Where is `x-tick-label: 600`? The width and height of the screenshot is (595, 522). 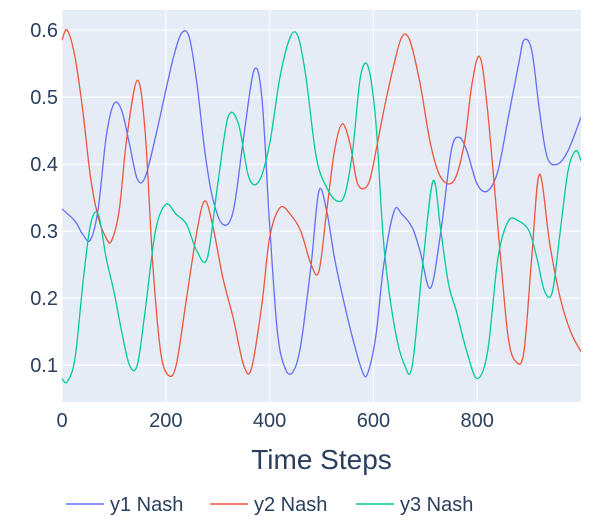 x-tick-label: 600 is located at coordinates (373, 421).